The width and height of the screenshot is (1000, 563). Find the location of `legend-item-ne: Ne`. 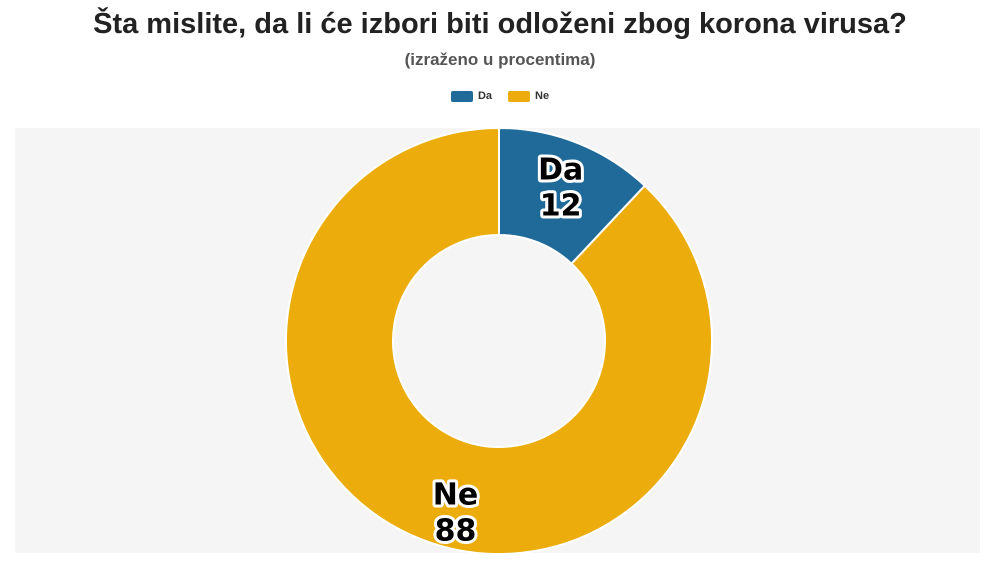

legend-item-ne: Ne is located at coordinates (528, 96).